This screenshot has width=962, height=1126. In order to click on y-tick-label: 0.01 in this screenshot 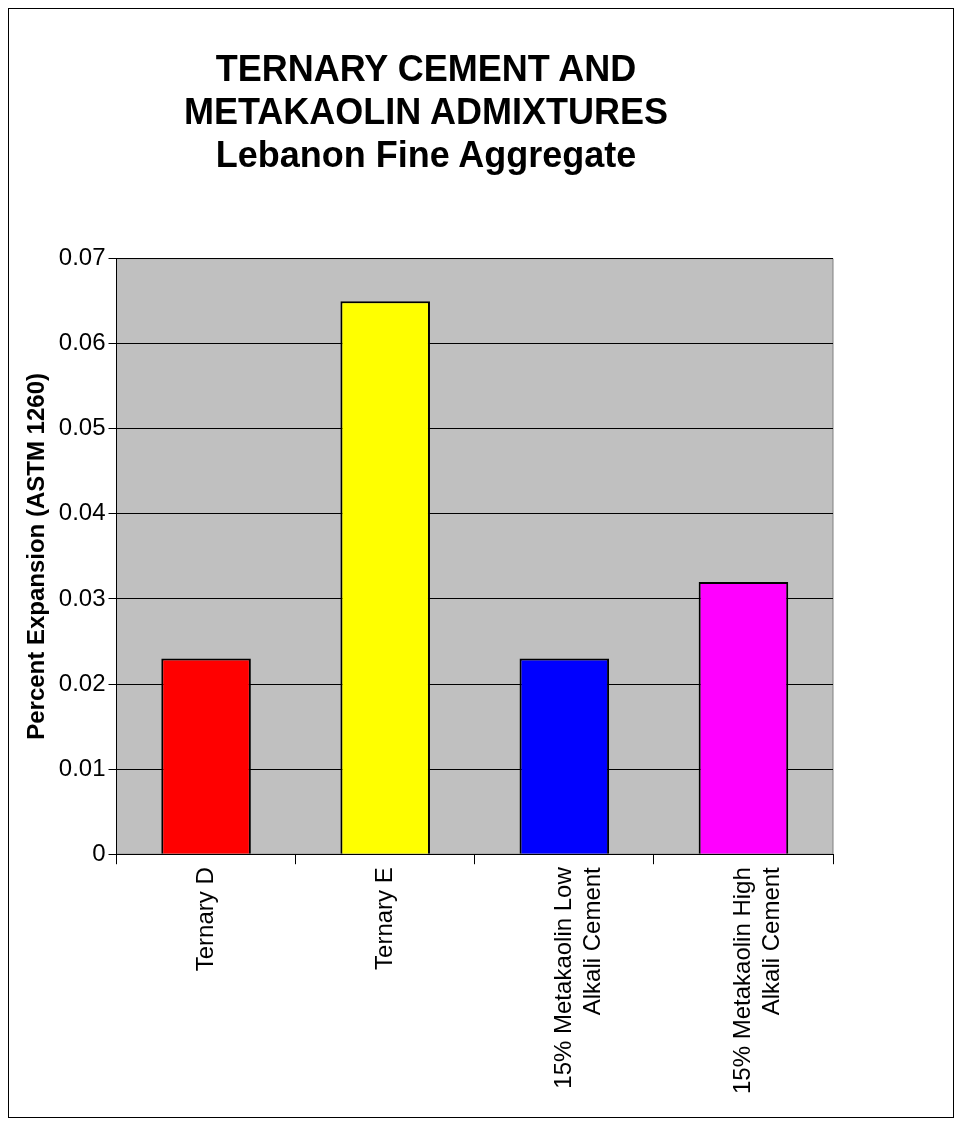, I will do `click(82, 767)`.